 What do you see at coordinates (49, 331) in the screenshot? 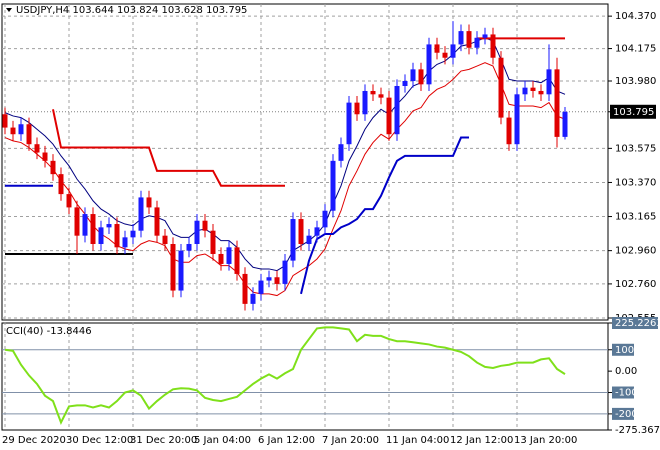
I see `cci-title: CCI(40) -13.8446` at bounding box center [49, 331].